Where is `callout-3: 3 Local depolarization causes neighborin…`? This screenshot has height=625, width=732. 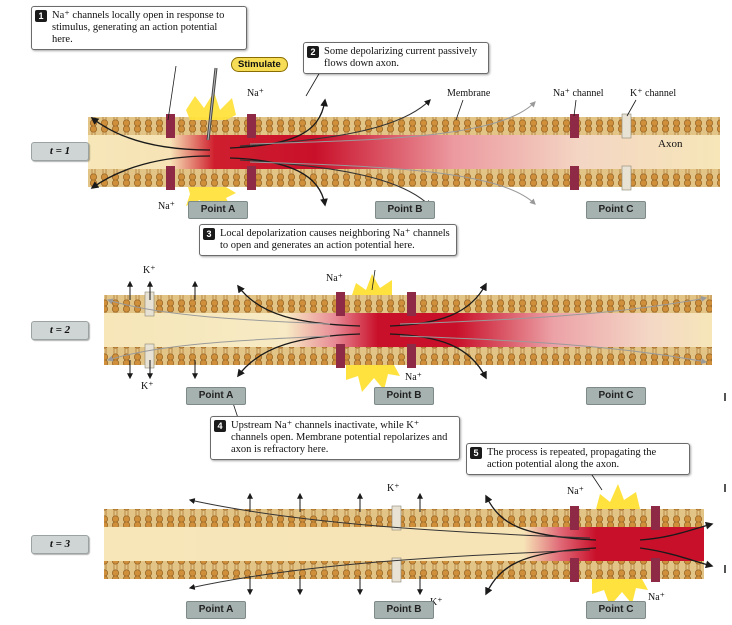 callout-3: 3 Local depolarization causes neighborin… is located at coordinates (328, 240).